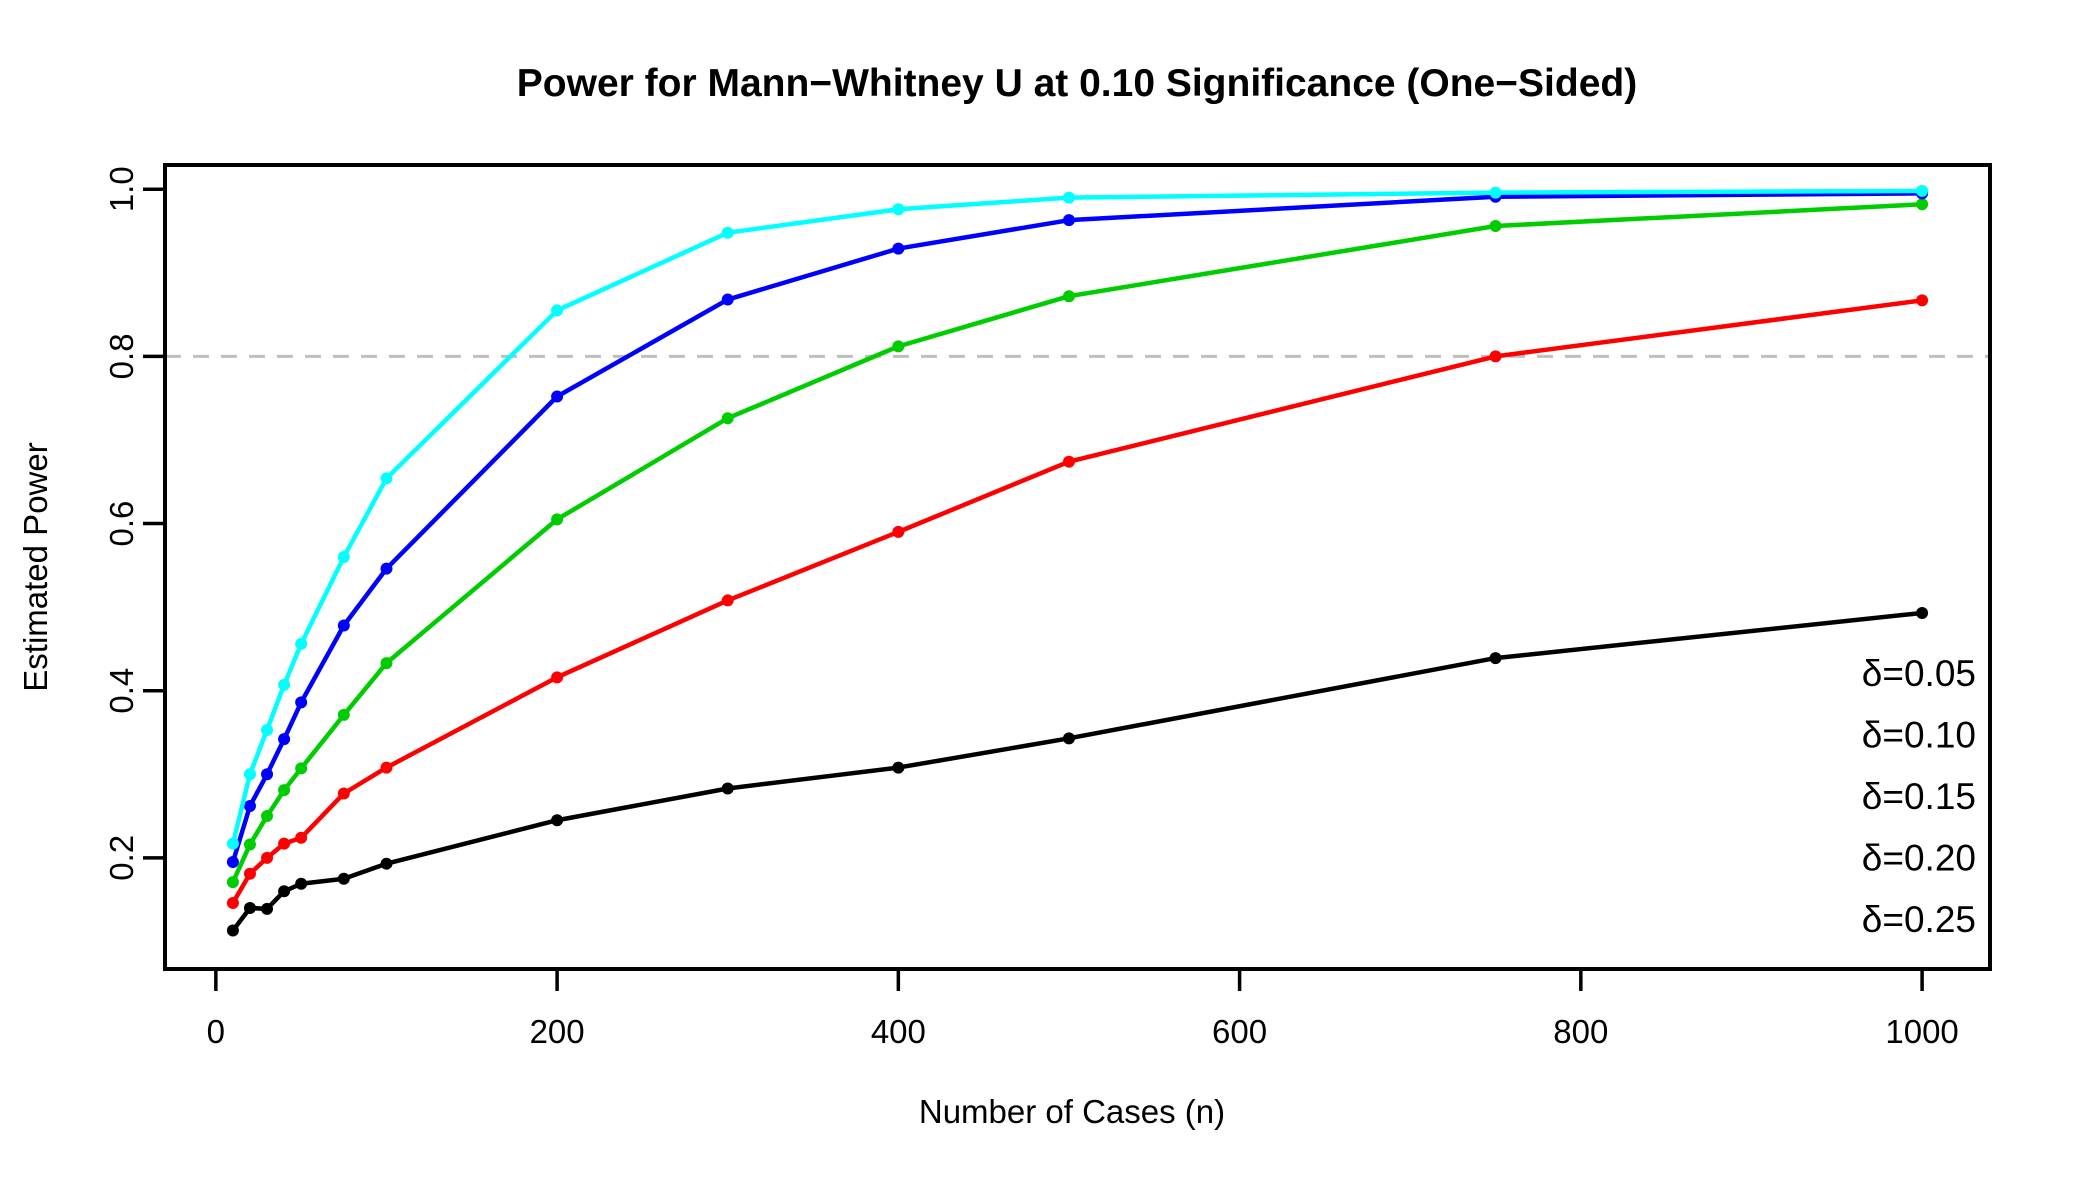 The height and width of the screenshot is (1180, 2073). Describe the element at coordinates (1919, 735) in the screenshot. I see `legend-entry: δ=0.10` at that location.